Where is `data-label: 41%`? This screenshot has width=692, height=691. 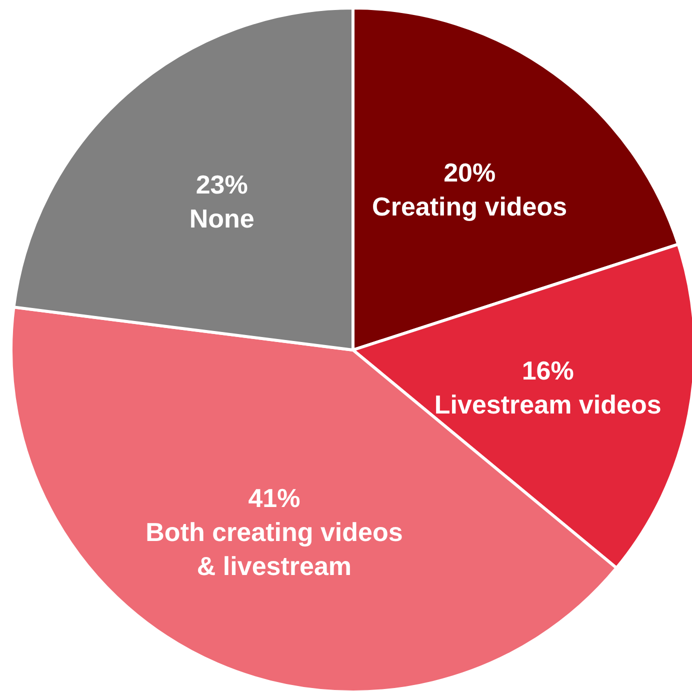 data-label: 41% is located at coordinates (274, 498).